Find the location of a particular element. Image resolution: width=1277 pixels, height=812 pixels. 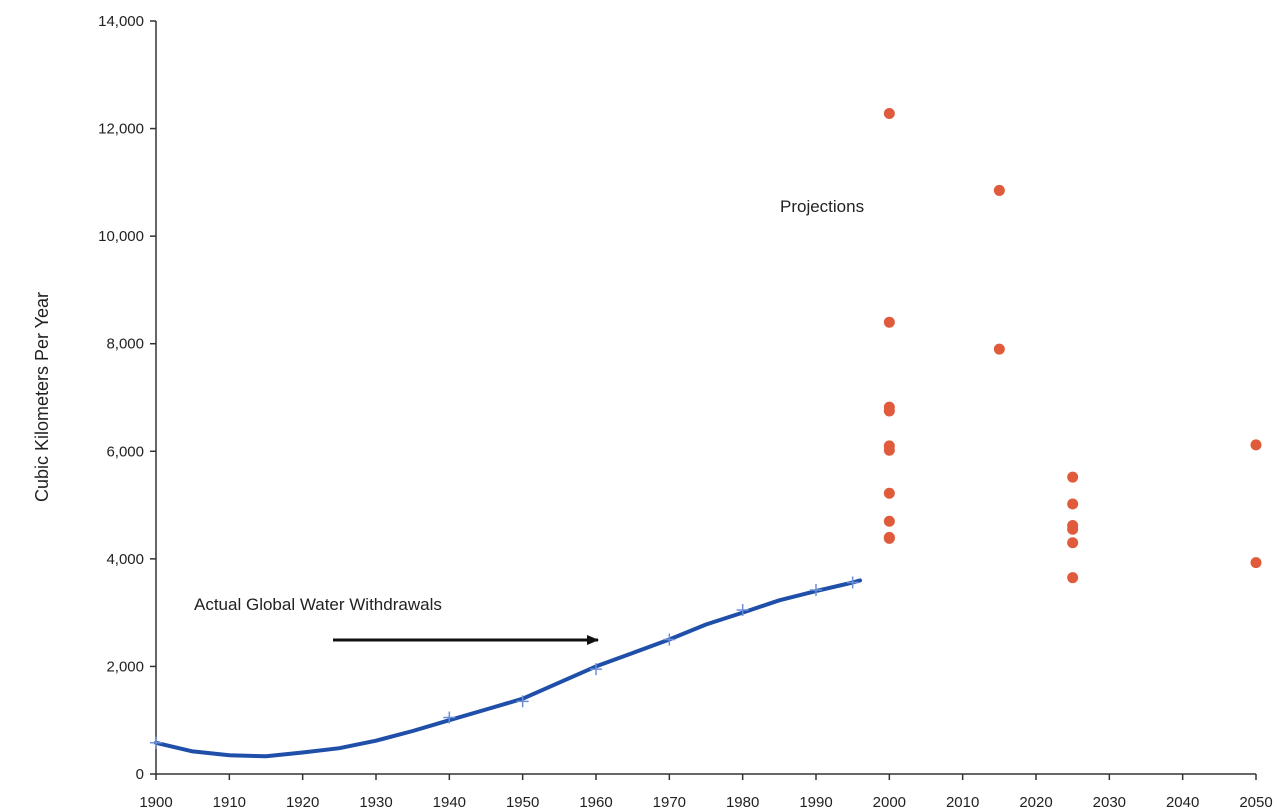

y-tick-label: 12,000 is located at coordinates (121, 129).